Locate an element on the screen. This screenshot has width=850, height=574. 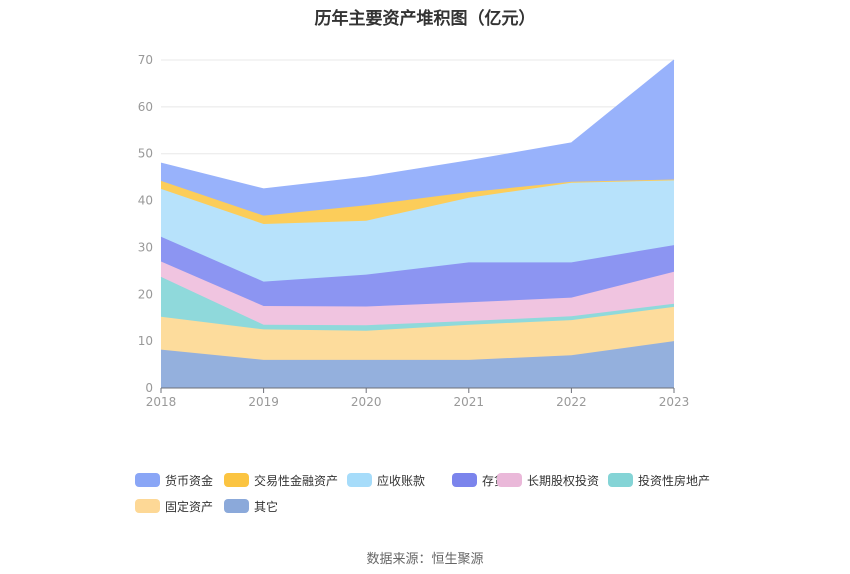
y-tick-label: 30 is located at coordinates (145, 247).